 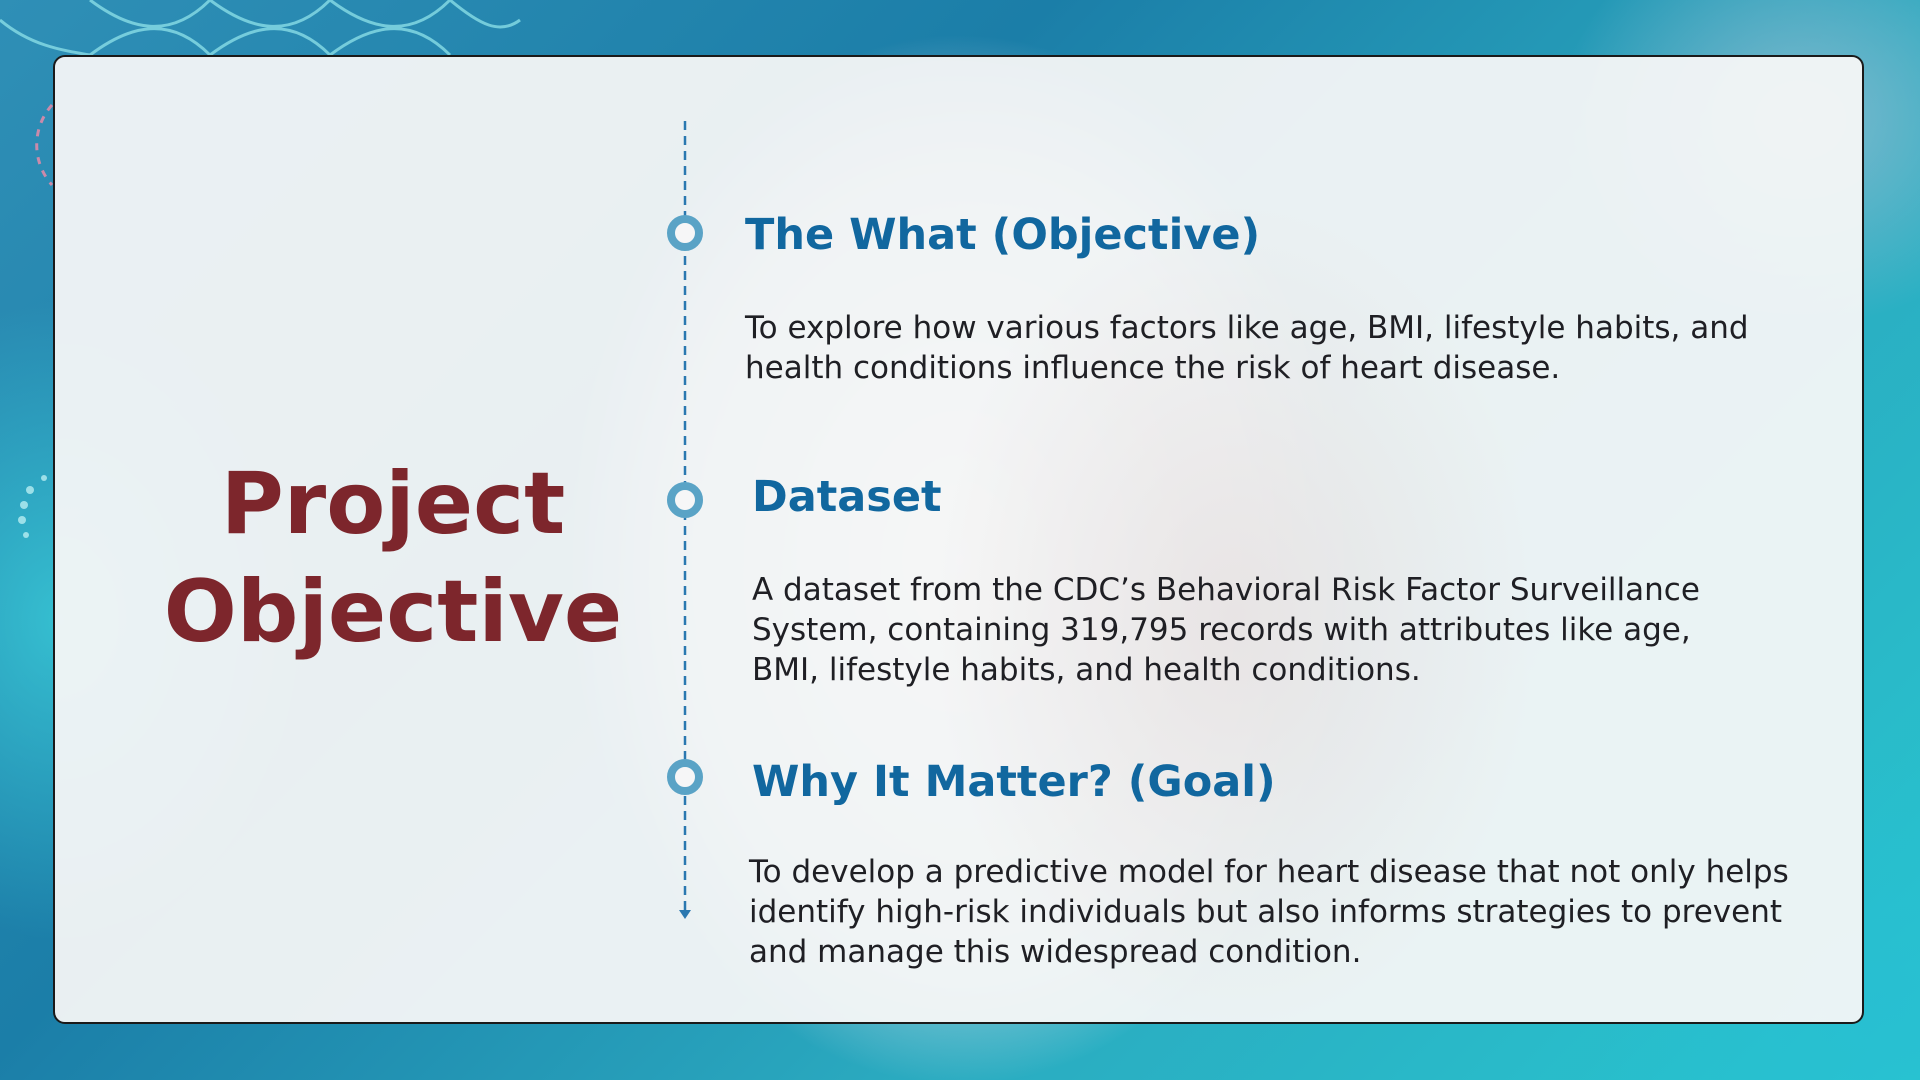 What do you see at coordinates (393, 558) in the screenshot?
I see `page-title: Project Objective` at bounding box center [393, 558].